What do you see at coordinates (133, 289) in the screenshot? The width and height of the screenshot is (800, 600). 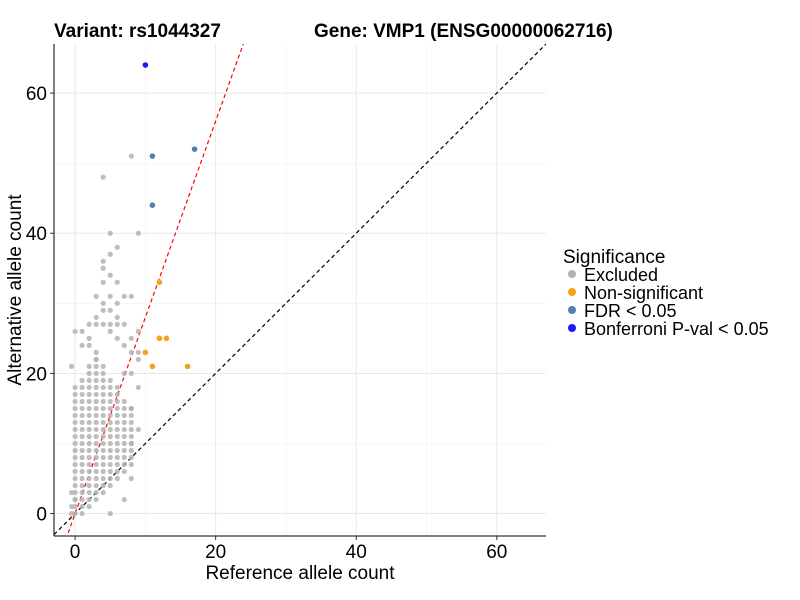 I see `data-points` at bounding box center [133, 289].